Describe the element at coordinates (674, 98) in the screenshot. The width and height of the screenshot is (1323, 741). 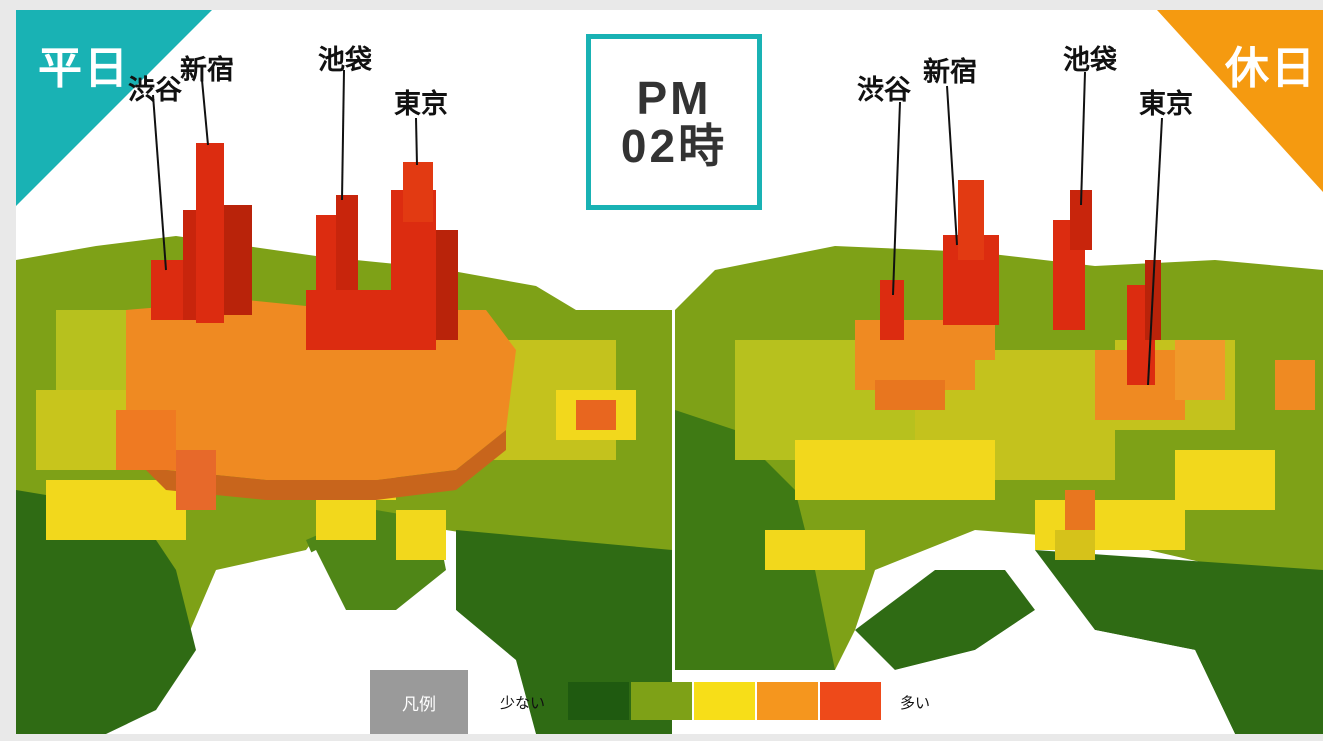
I see `time-period: PM` at that location.